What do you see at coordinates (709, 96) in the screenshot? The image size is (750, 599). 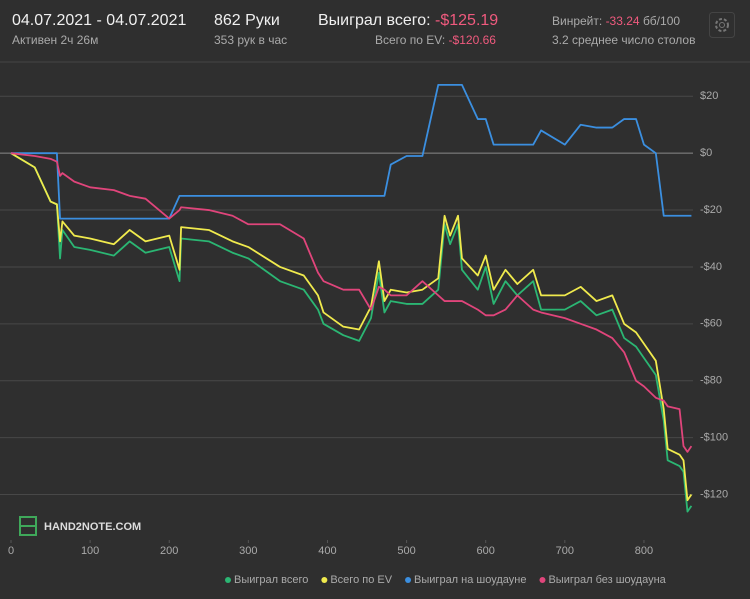 I see `y-tick-label: $20` at bounding box center [709, 96].